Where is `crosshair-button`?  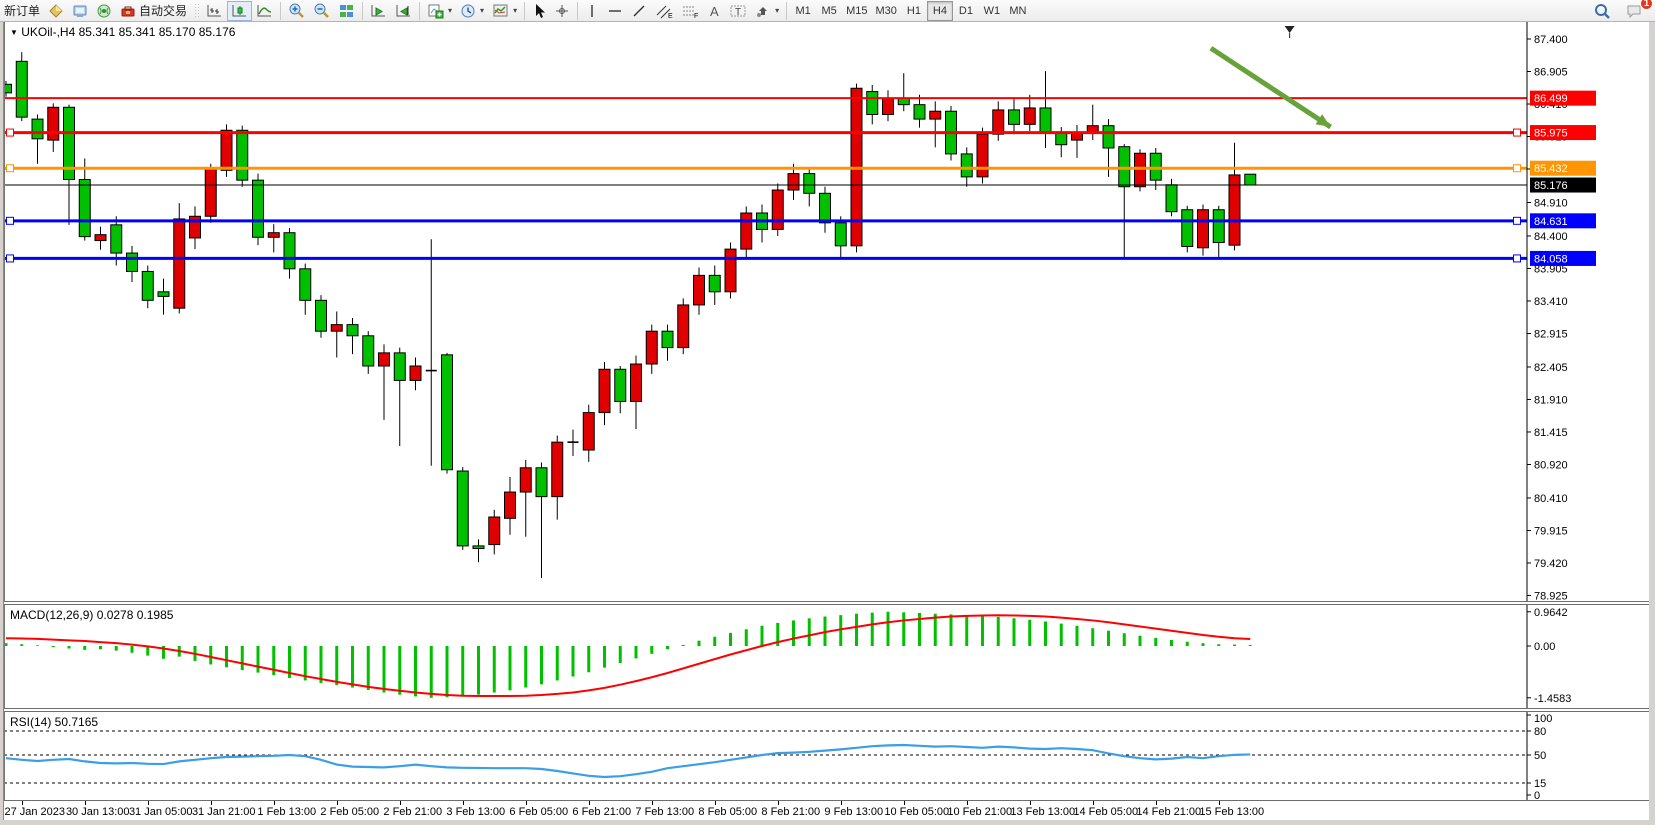 crosshair-button is located at coordinates (562, 11).